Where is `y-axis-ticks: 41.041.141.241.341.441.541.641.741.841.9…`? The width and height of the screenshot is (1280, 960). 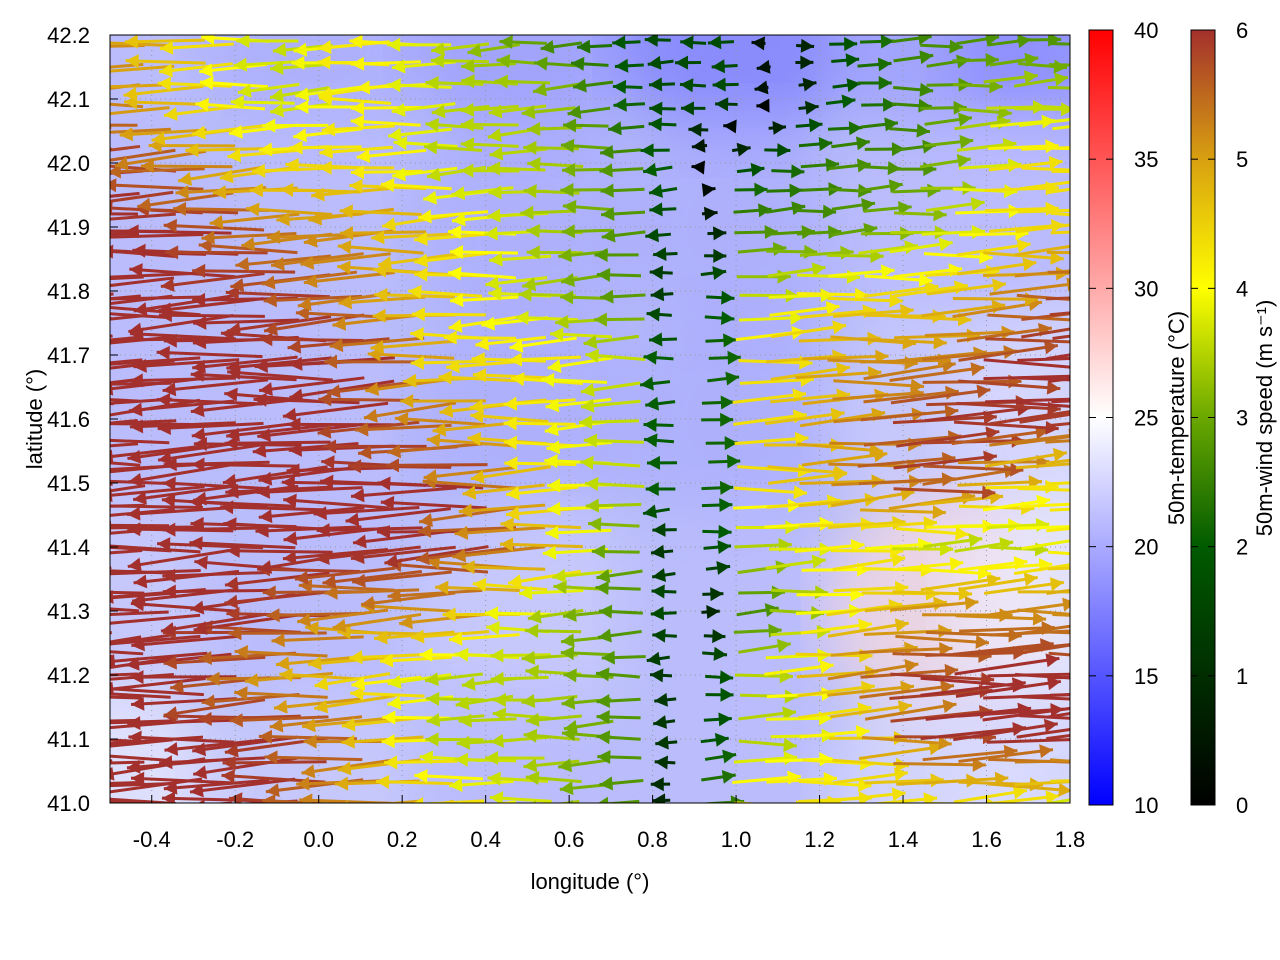
y-axis-ticks: 41.041.141.241.341.441.541.641.741.841.9… is located at coordinates (82, 419).